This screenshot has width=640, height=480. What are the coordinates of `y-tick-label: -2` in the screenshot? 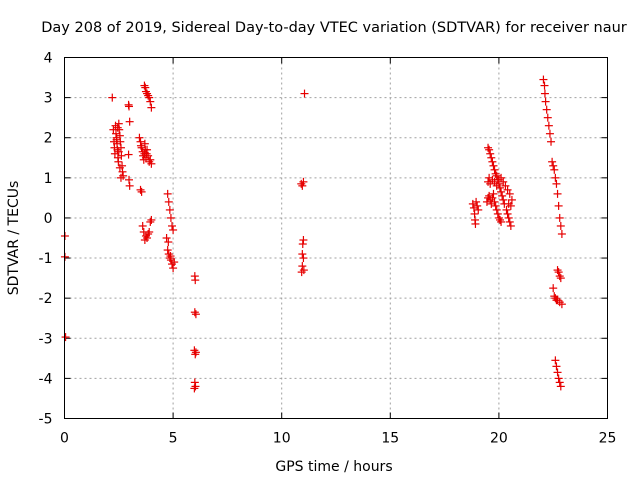 It's located at (46, 299).